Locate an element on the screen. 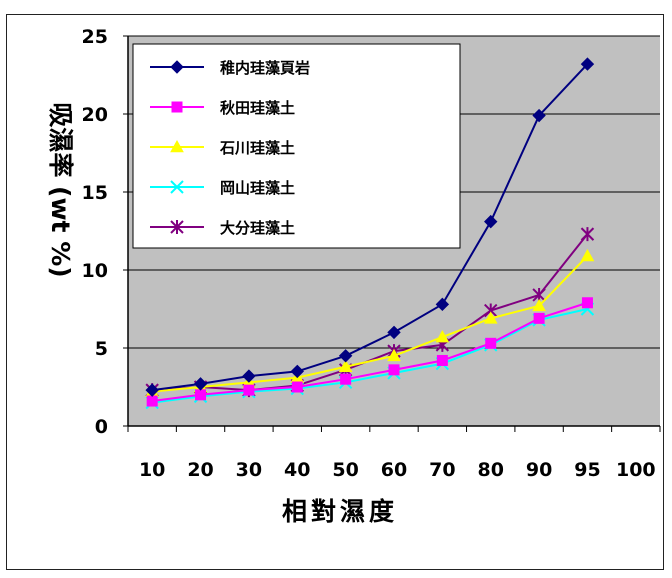  legend-item: 秋田珪藻土 is located at coordinates (222, 108).